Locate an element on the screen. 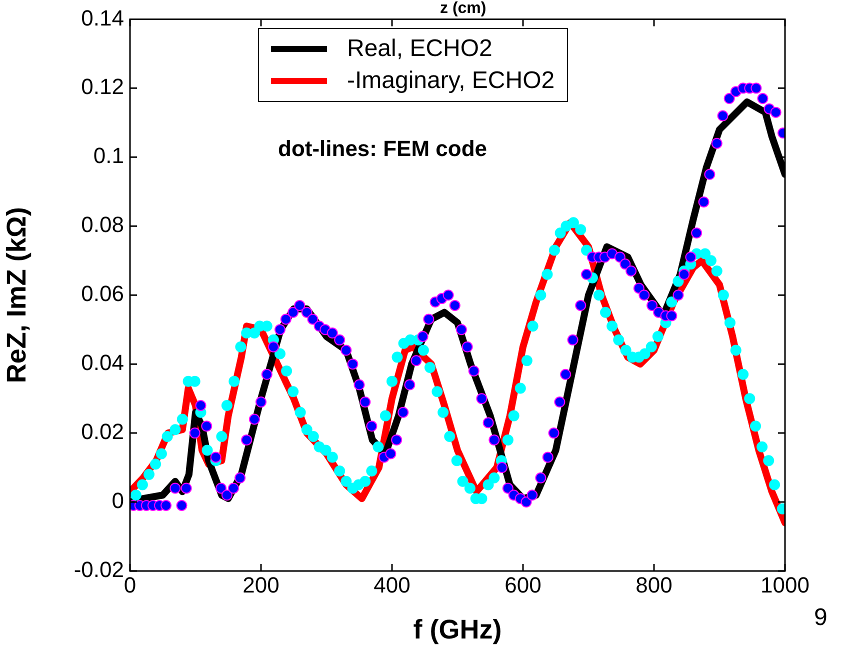 This screenshot has height=647, width=845. legend-label: -Imaginary, ECHO2 is located at coordinates (451, 81).